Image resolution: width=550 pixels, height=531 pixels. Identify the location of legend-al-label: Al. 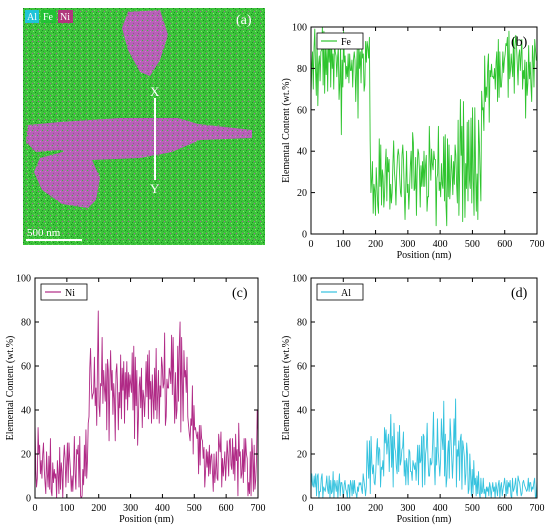
(32, 17).